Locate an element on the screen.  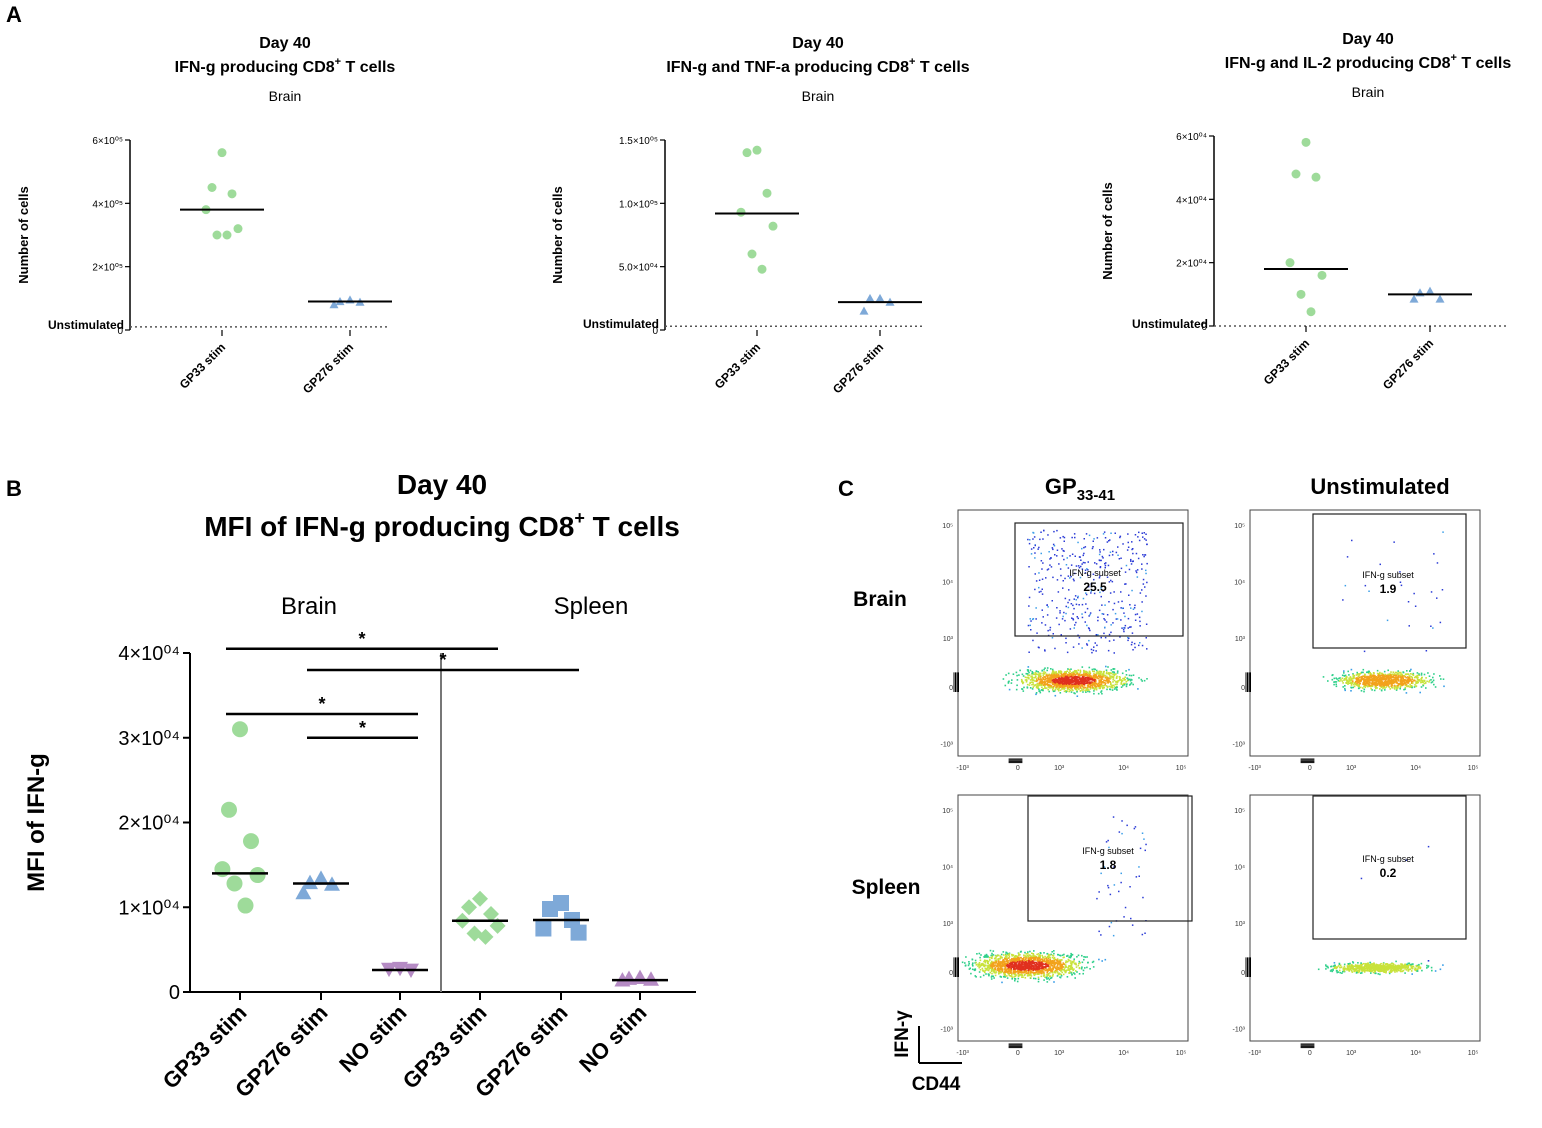
chart-title-tail: T cells is located at coordinates (1484, 63).